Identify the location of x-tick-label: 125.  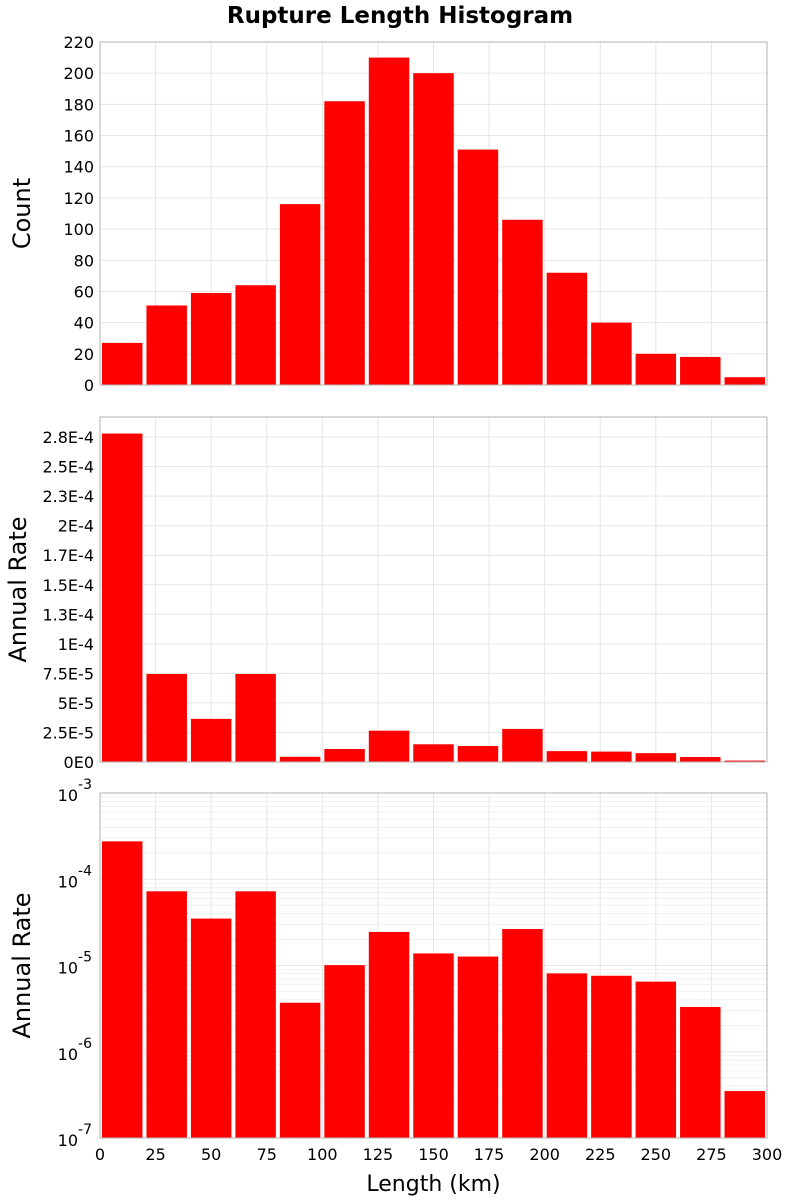
(378, 1154).